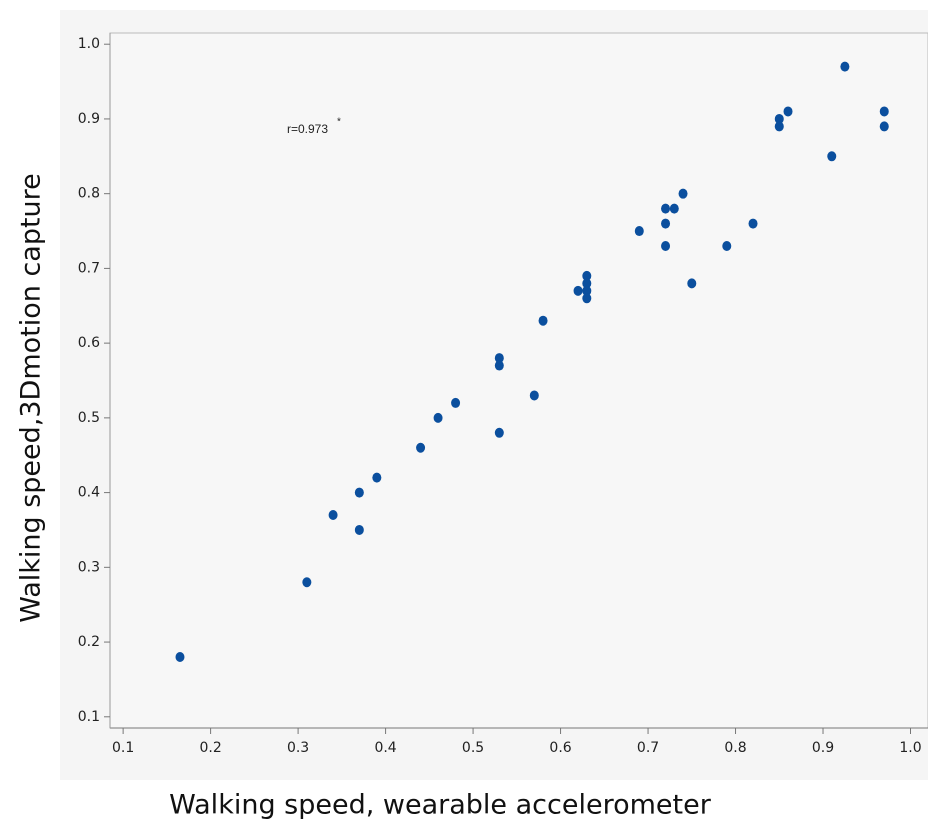  I want to click on x-tick-label: 0.1, so click(123, 748).